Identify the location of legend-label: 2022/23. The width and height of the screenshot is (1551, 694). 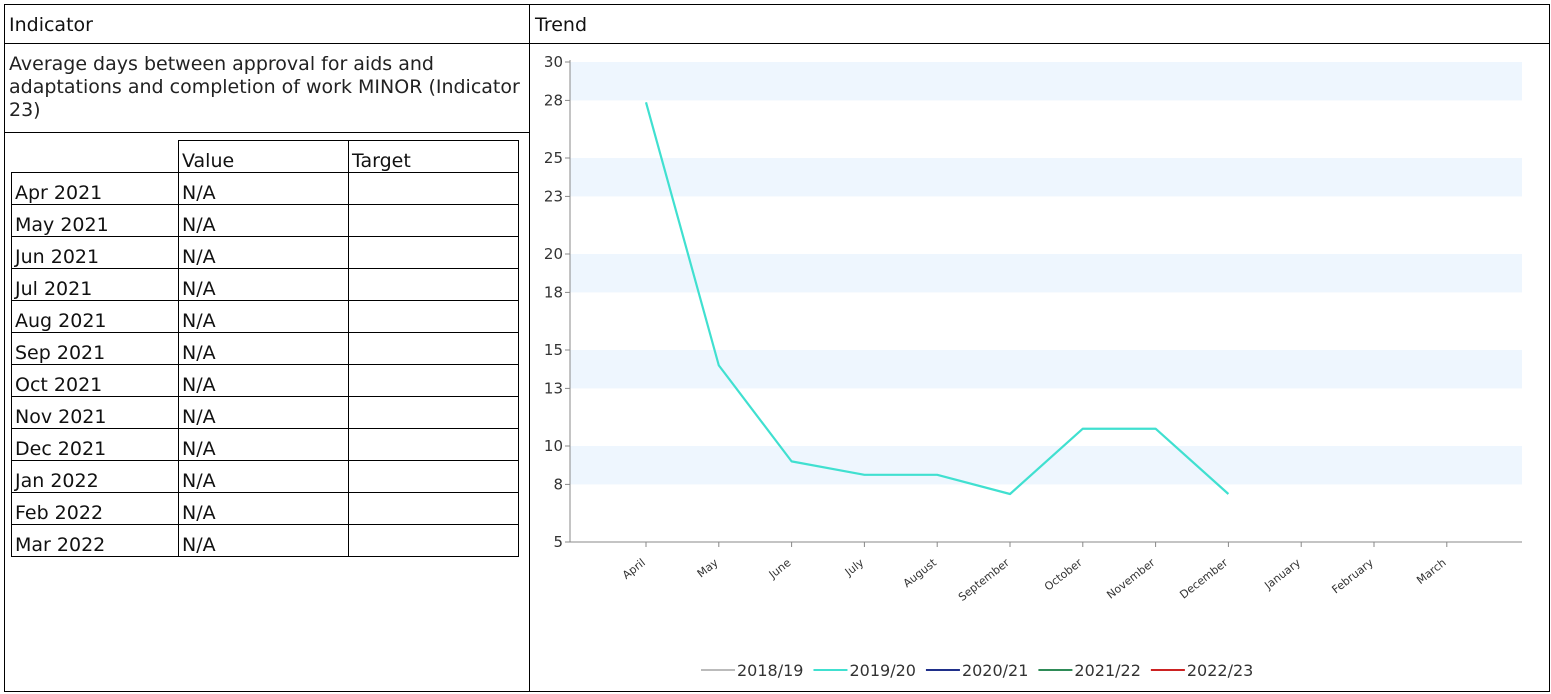
(1220, 670).